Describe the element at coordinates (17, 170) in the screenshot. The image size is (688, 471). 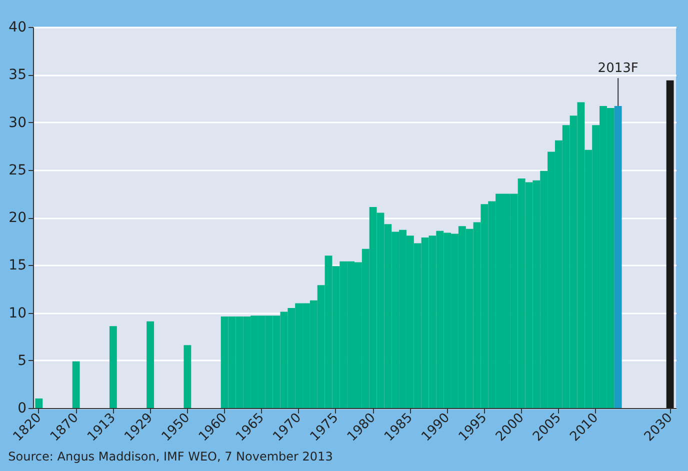
I see `y-tick-label: 25` at that location.